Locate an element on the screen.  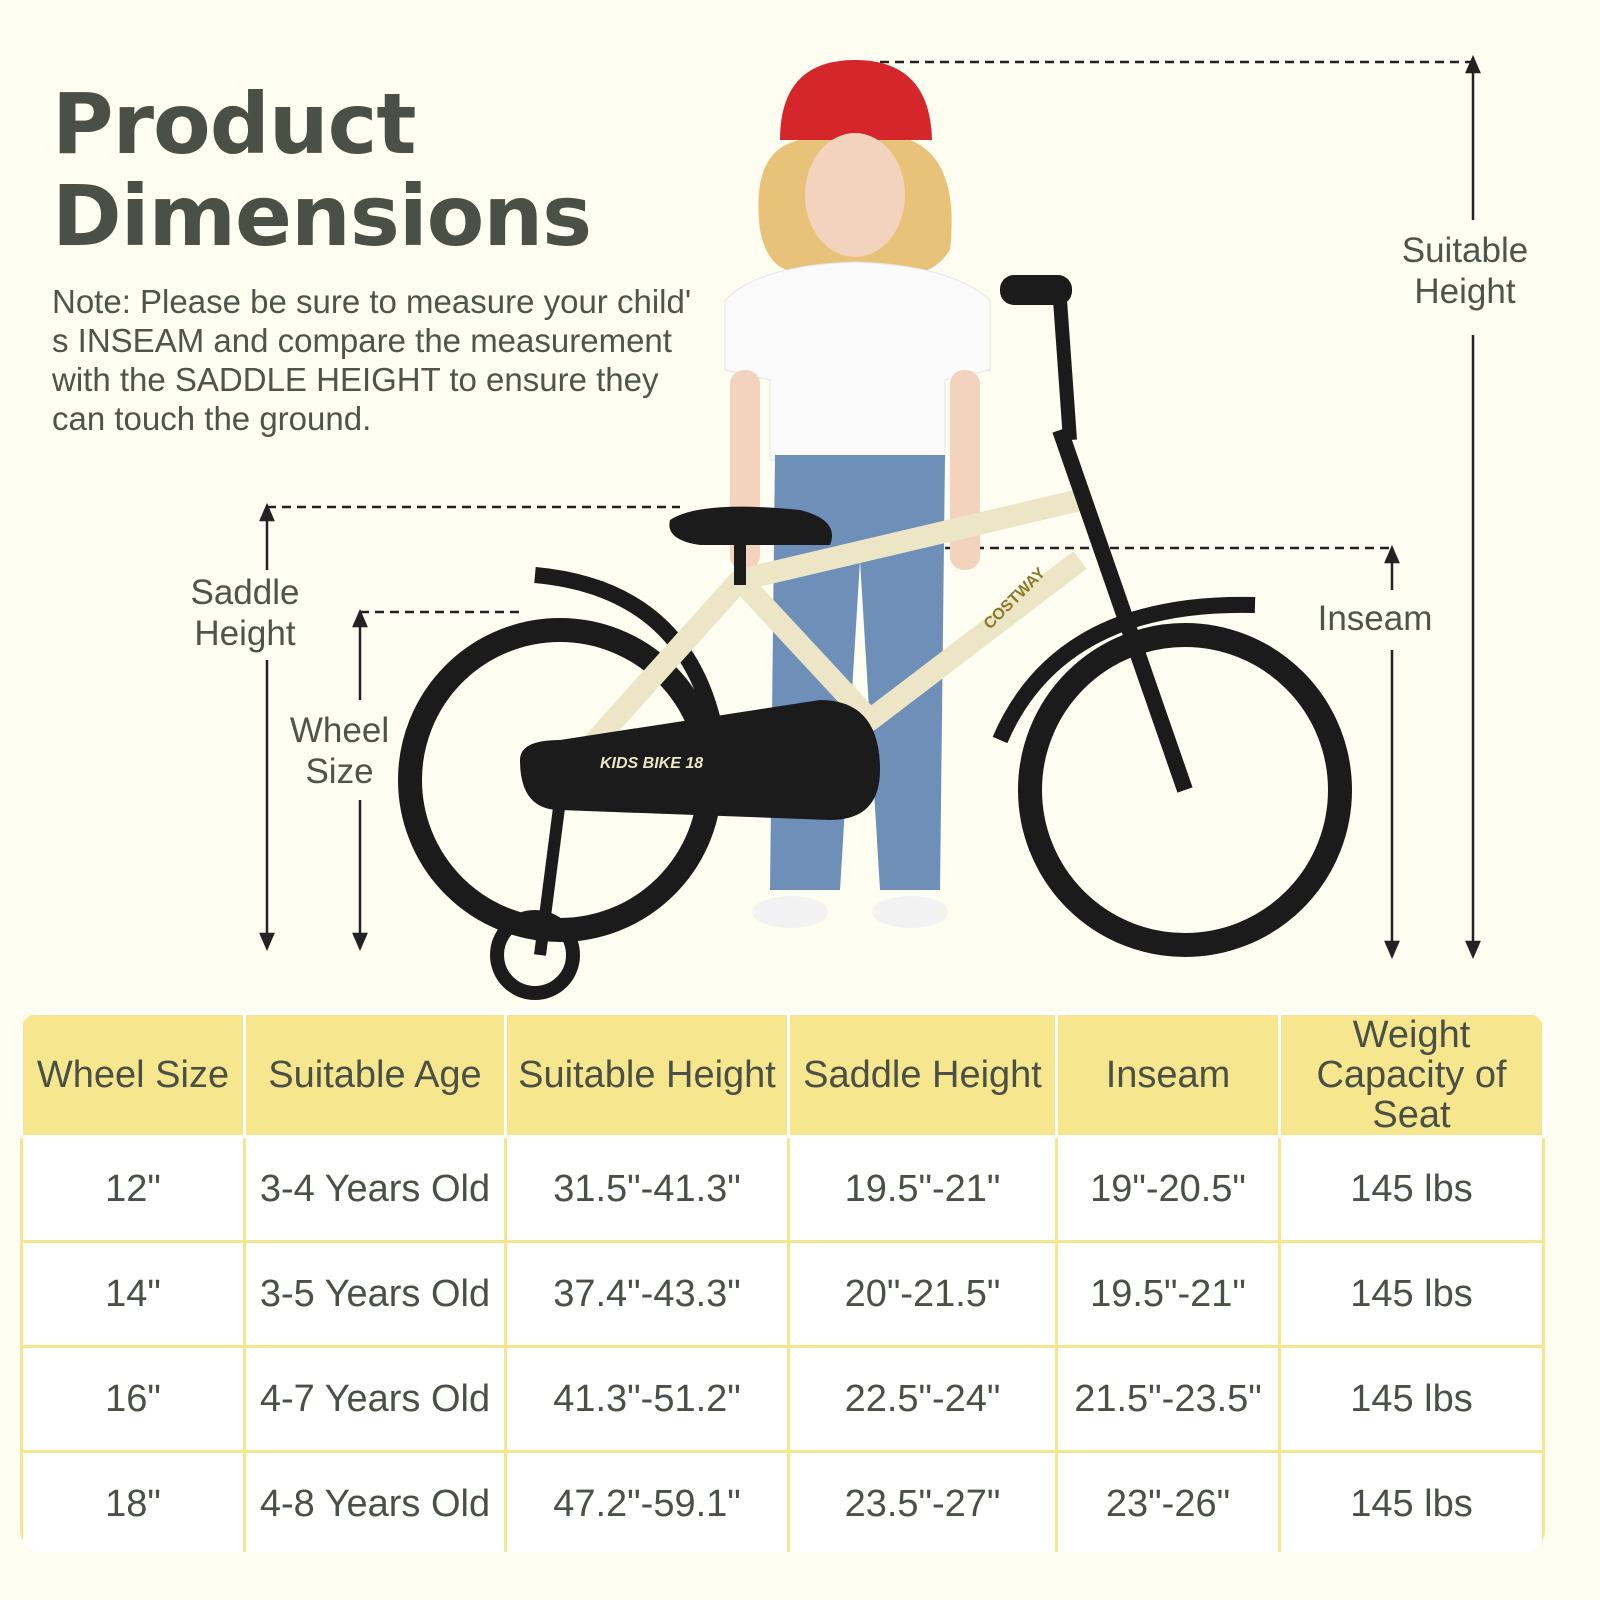
cell-suitable-height: 47.2"-59.1" is located at coordinates (647, 1501).